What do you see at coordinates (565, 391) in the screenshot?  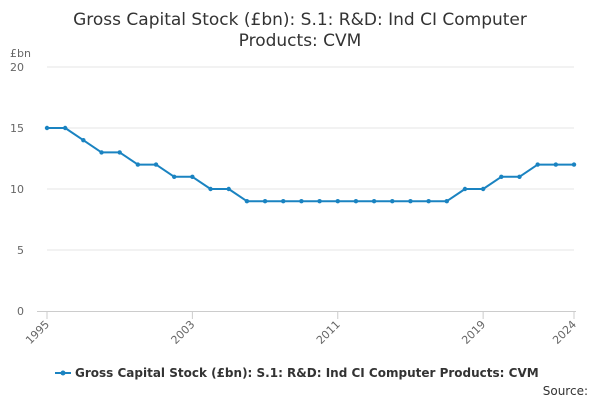 I see `source-label: Source:` at bounding box center [565, 391].